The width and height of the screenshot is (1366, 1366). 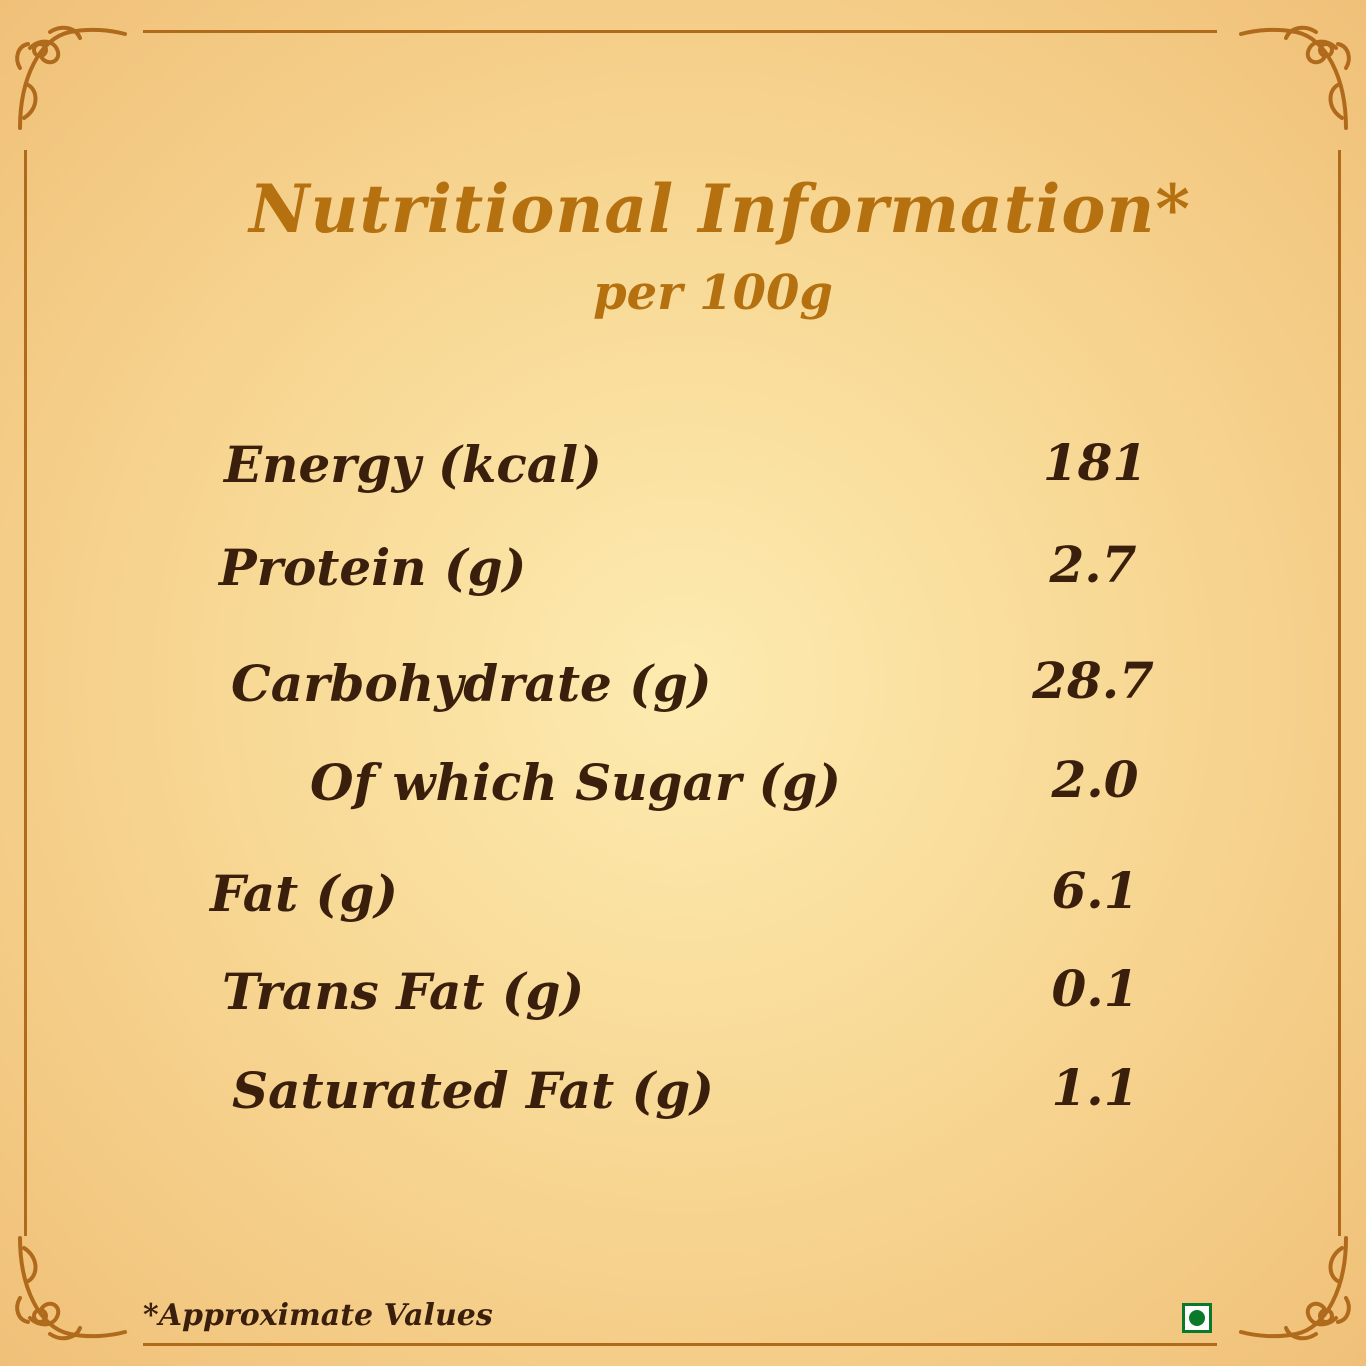 What do you see at coordinates (720, 209) in the screenshot?
I see `page-title: Nutritional Information*` at bounding box center [720, 209].